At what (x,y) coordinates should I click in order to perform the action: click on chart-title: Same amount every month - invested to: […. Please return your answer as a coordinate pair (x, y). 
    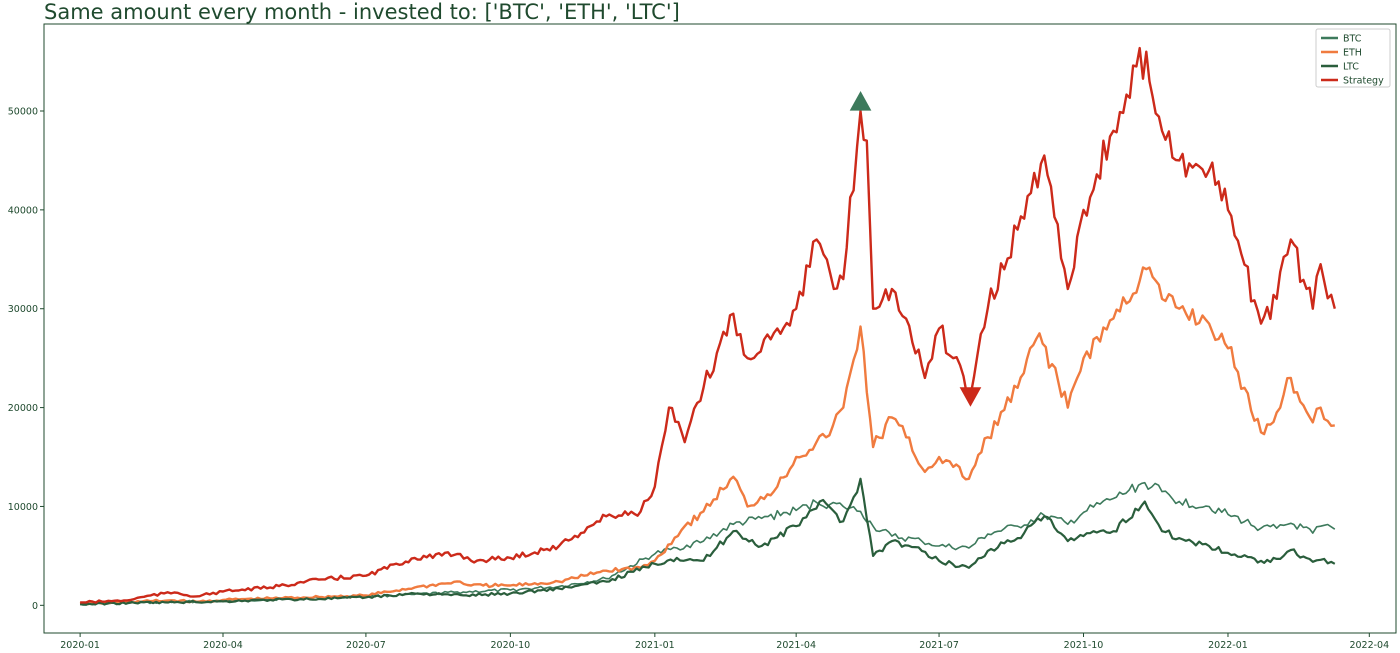
    Looking at the image, I should click on (362, 12).